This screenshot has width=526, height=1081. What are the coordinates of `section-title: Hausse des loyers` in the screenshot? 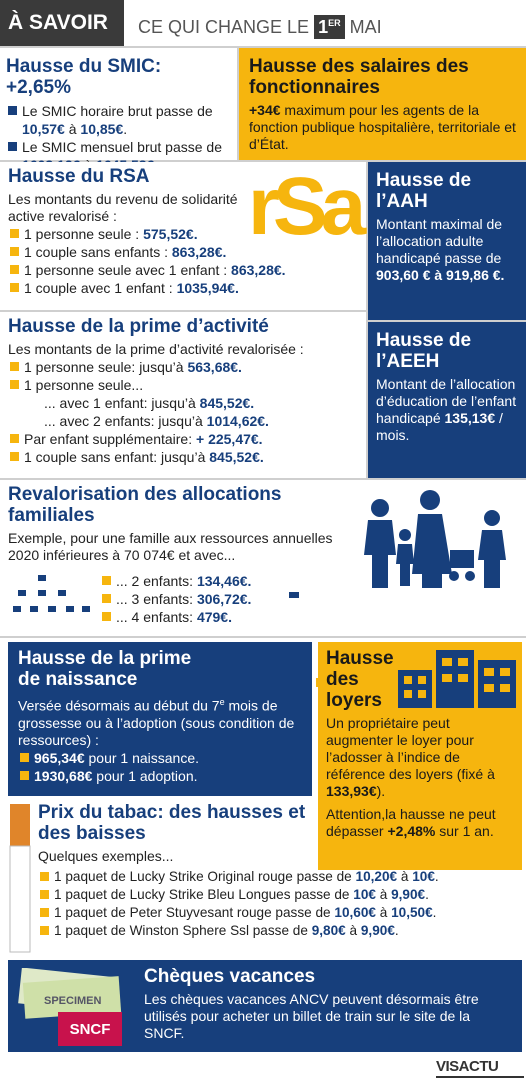 It's located at (360, 679).